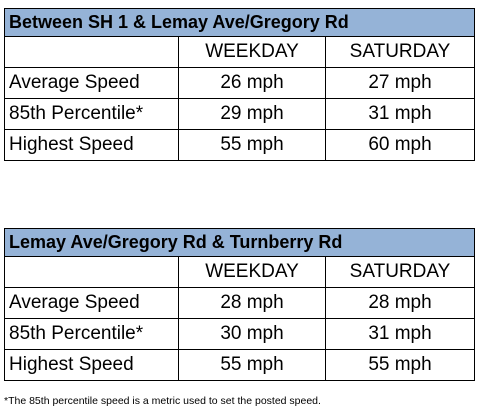 Image resolution: width=480 pixels, height=412 pixels. I want to click on data-row: Average Speed 26 mph 27 mph, so click(239, 83).